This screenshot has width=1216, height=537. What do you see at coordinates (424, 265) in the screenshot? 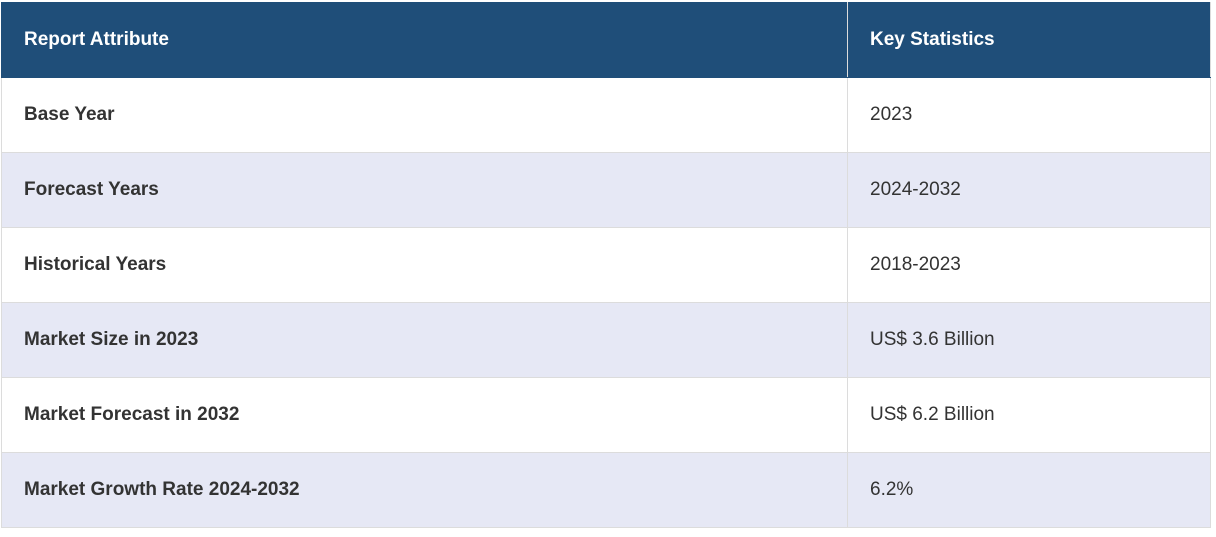
I see `attribute-cell: Historical Years` at bounding box center [424, 265].